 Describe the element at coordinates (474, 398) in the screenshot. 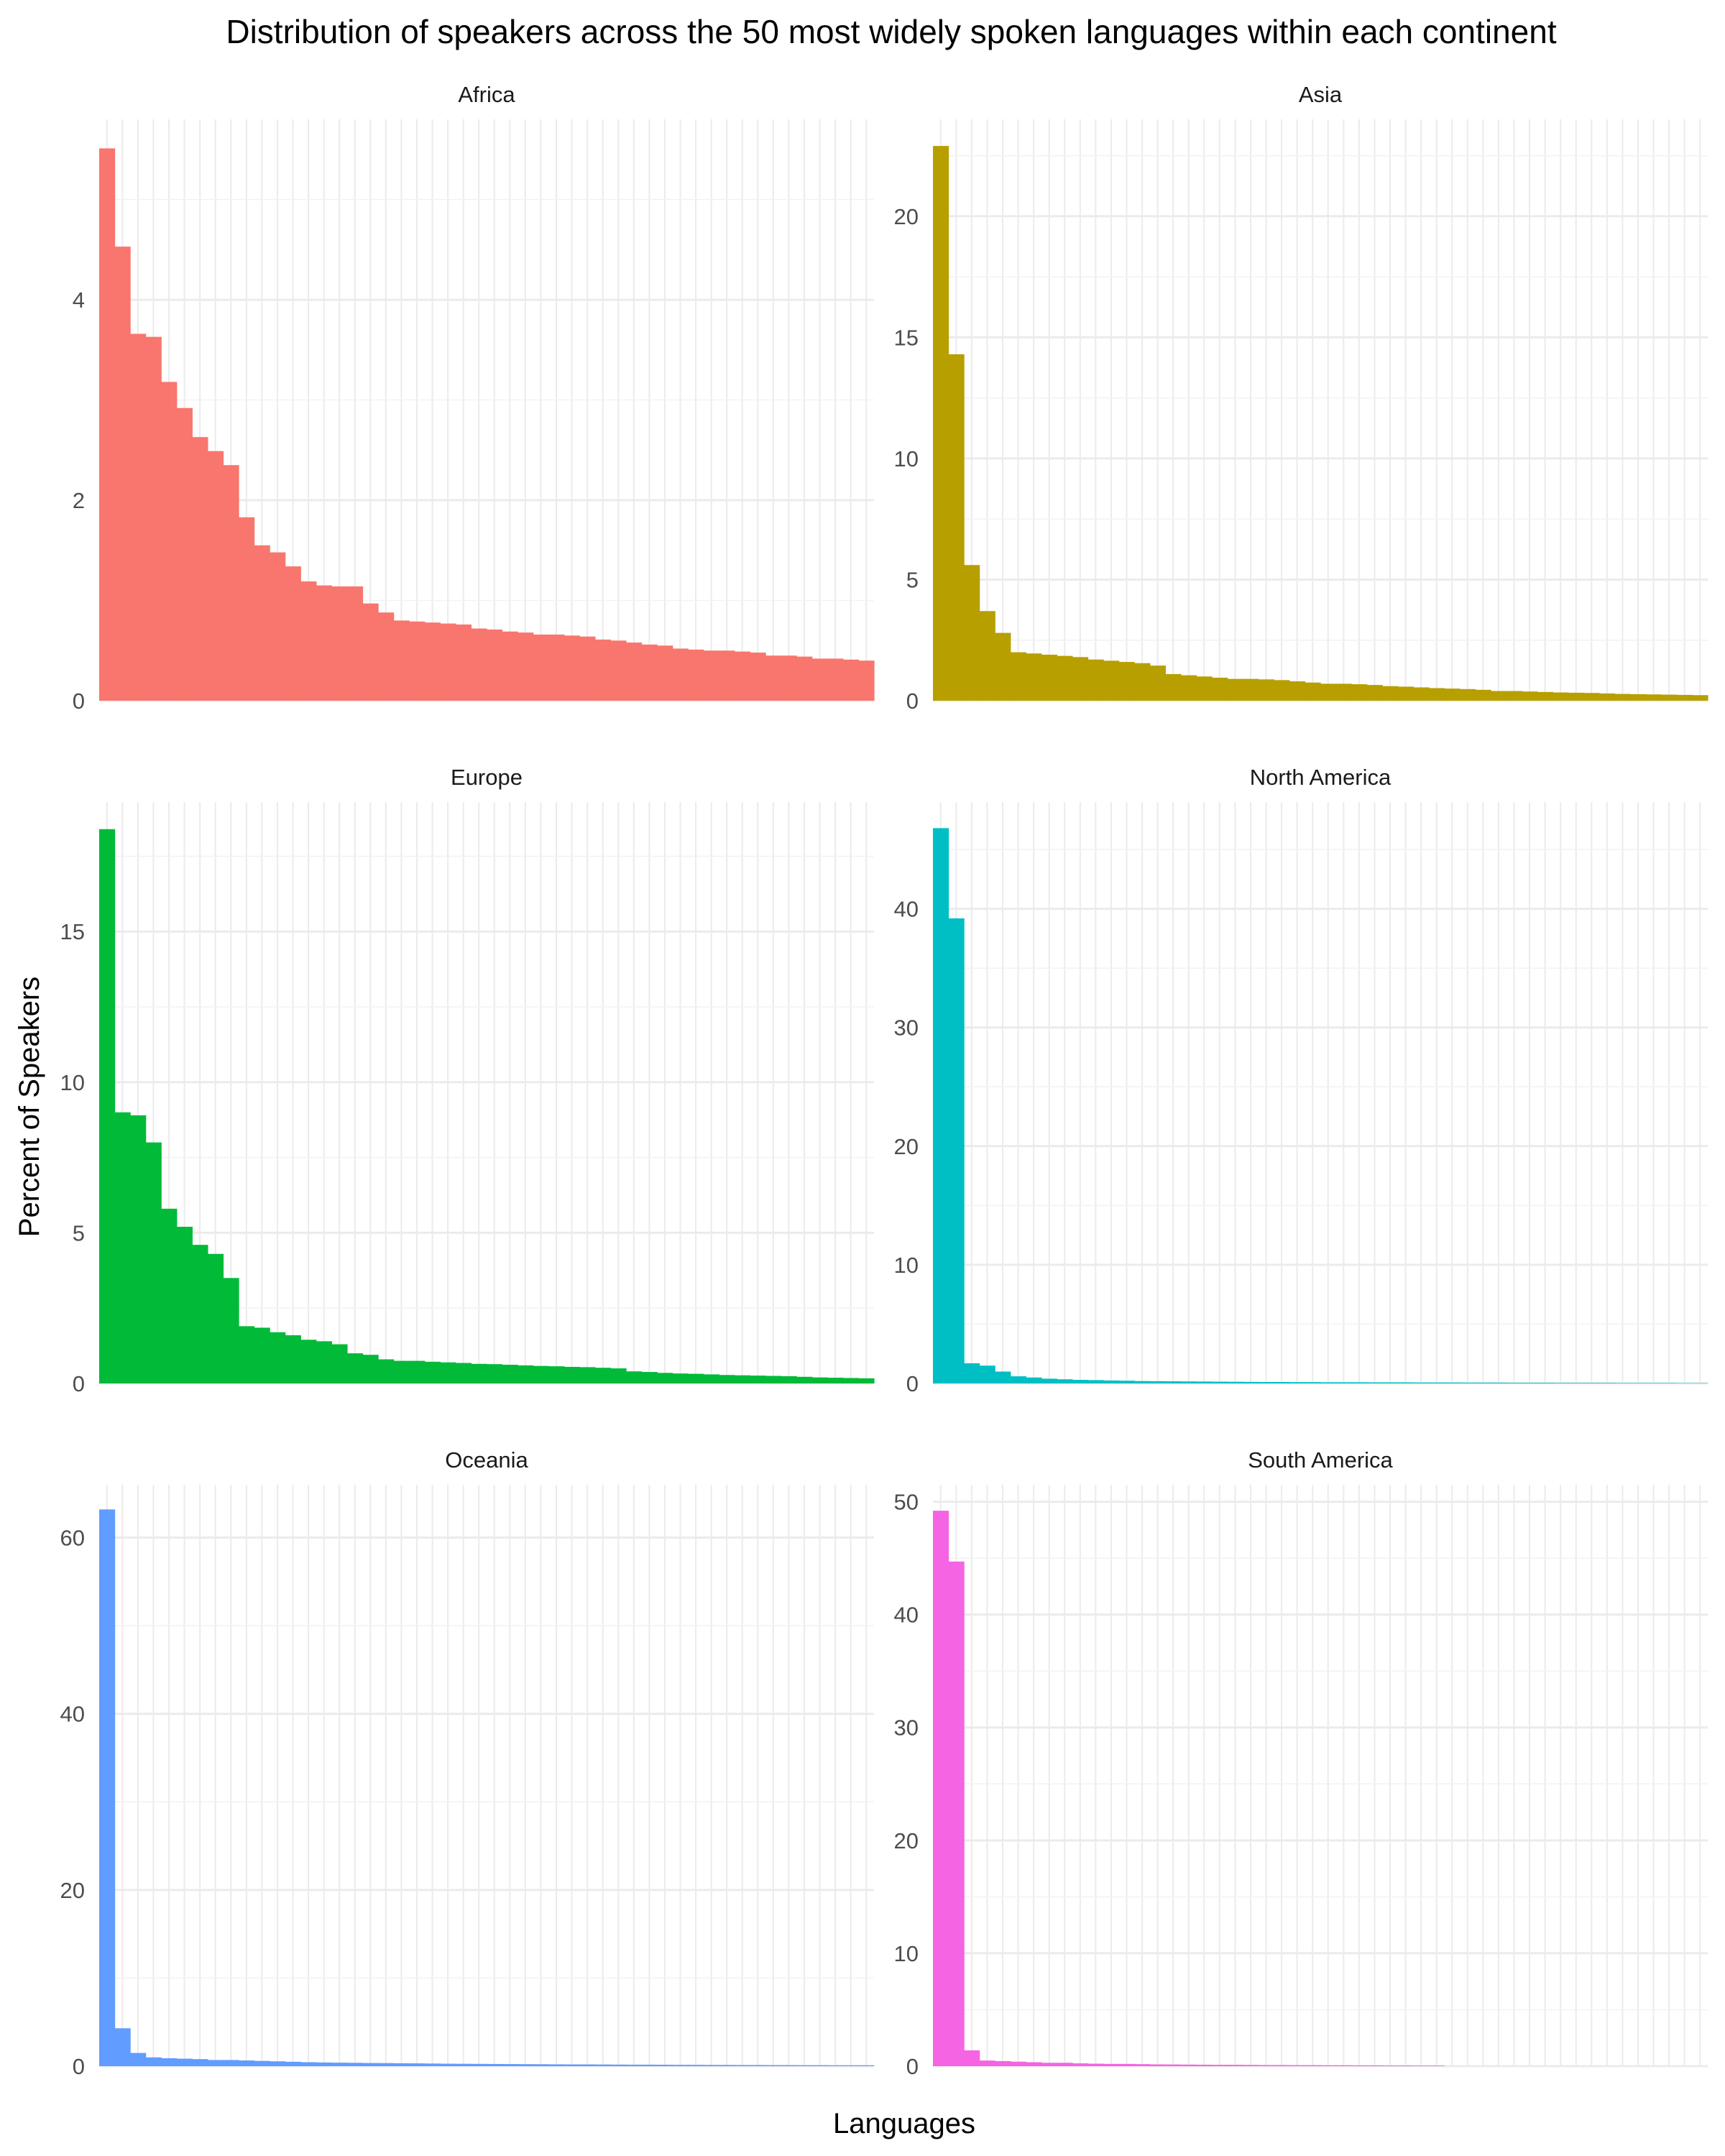

I see `facet-africa: 0 2 4 Africa` at that location.